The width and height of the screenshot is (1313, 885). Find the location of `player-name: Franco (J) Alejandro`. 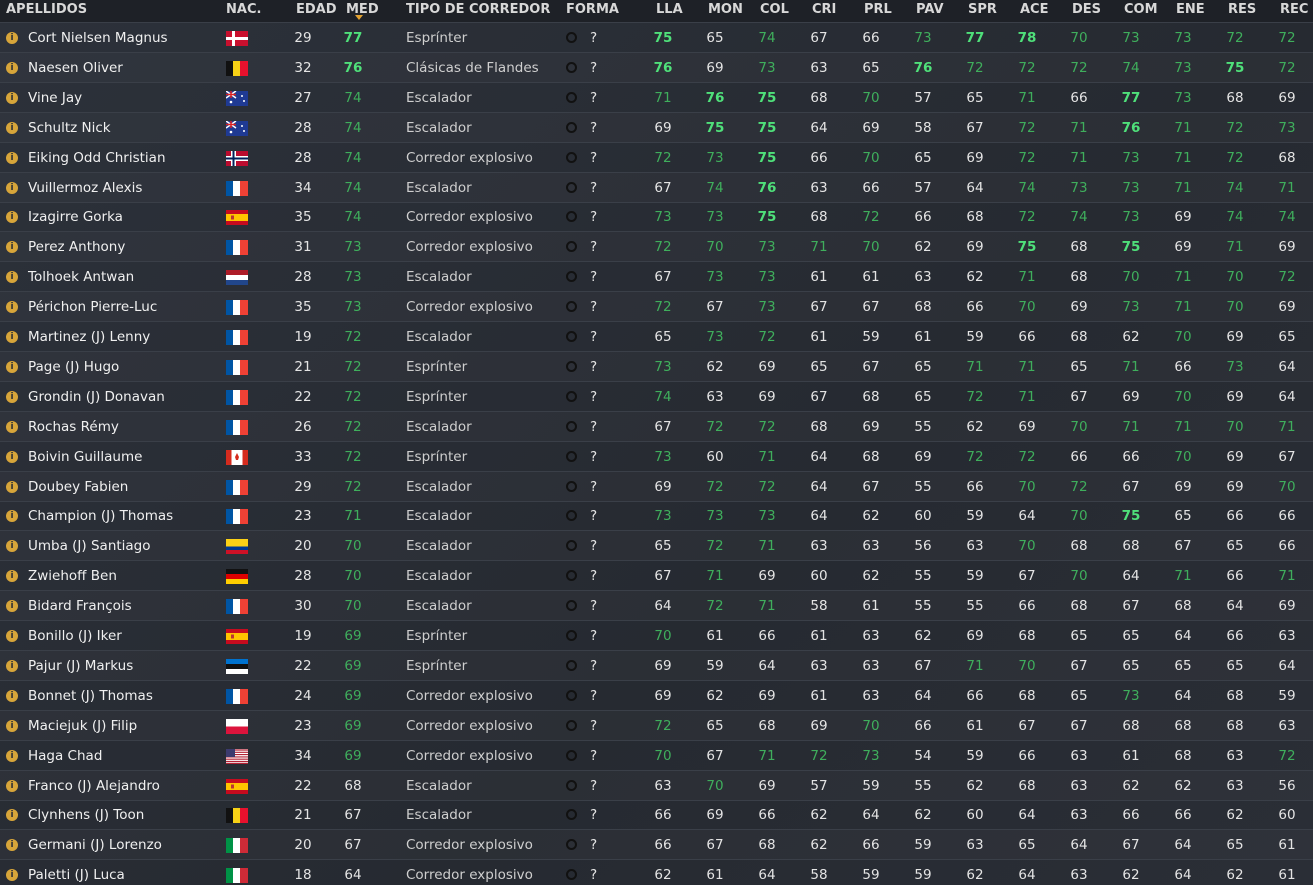

player-name: Franco (J) Alejandro is located at coordinates (94, 785).